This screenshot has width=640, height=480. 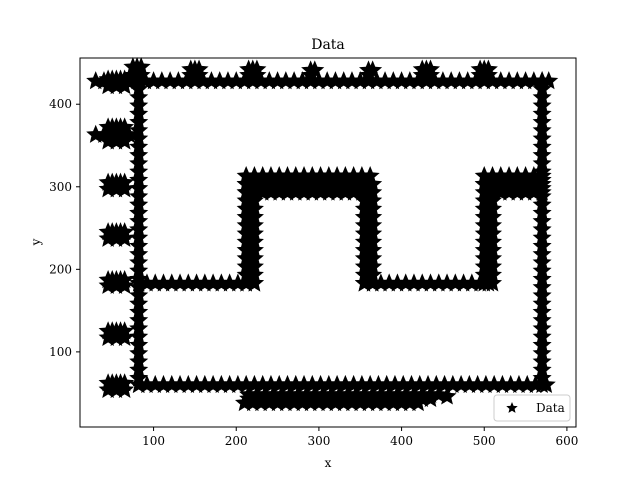 I want to click on x-tick-label: 600, so click(x=566, y=441).